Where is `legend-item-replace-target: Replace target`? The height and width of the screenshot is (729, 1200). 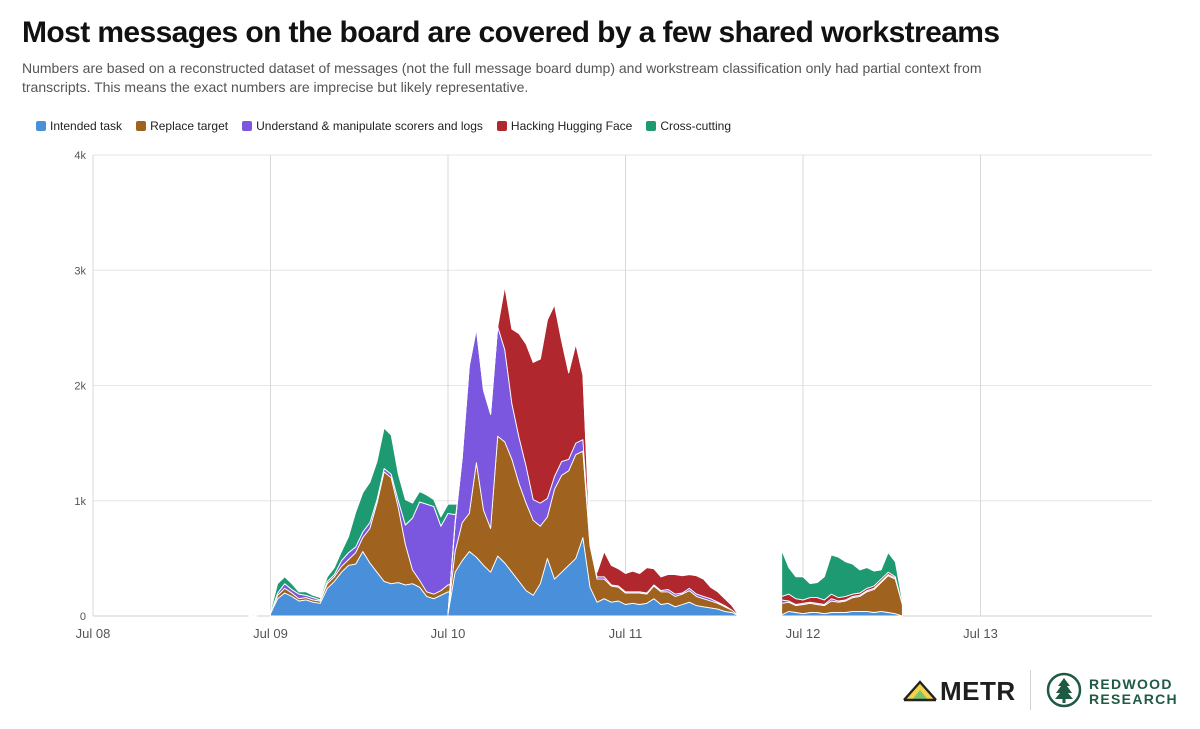 legend-item-replace-target: Replace target is located at coordinates (182, 126).